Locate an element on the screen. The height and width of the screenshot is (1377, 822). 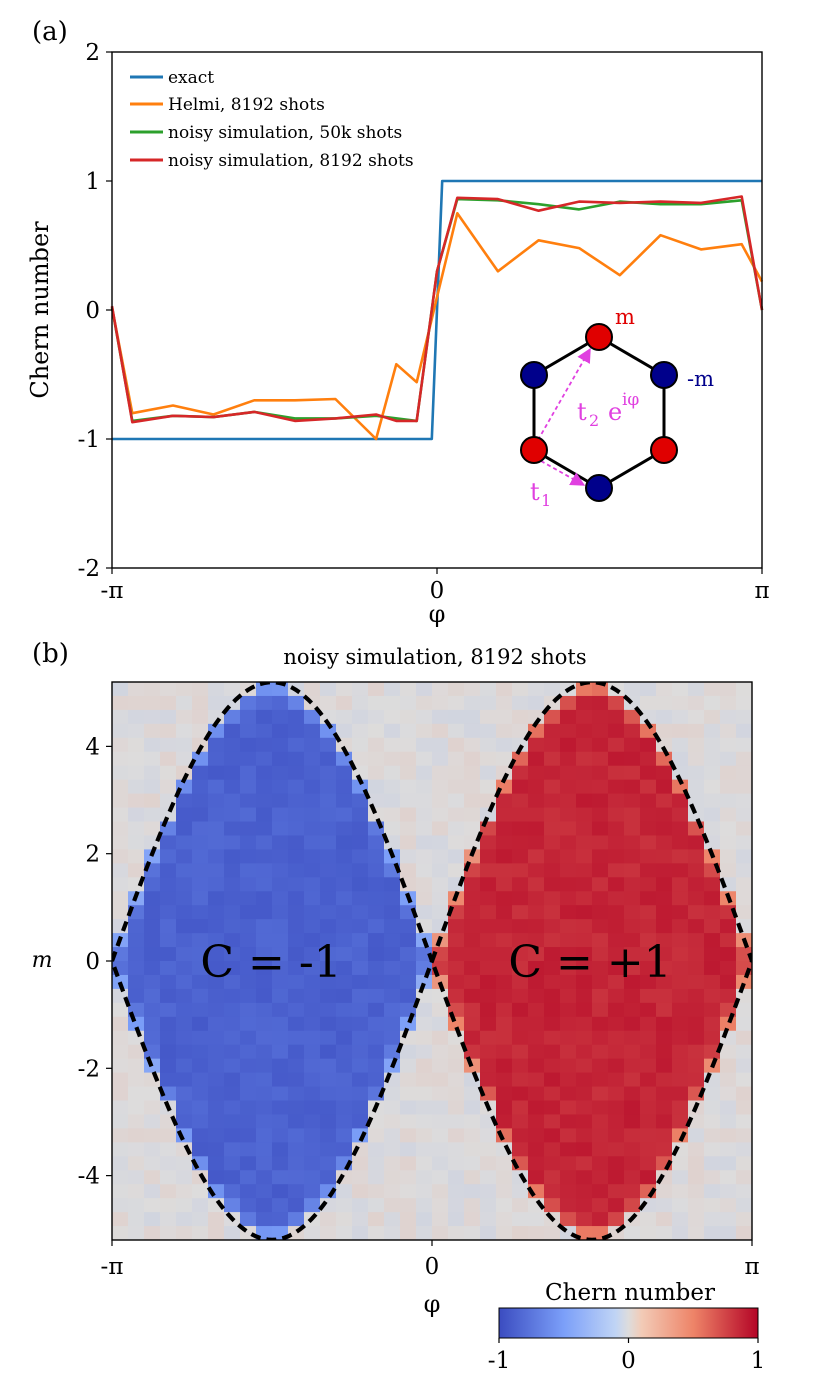
colorbar-label: Chern number is located at coordinates (630, 1293).